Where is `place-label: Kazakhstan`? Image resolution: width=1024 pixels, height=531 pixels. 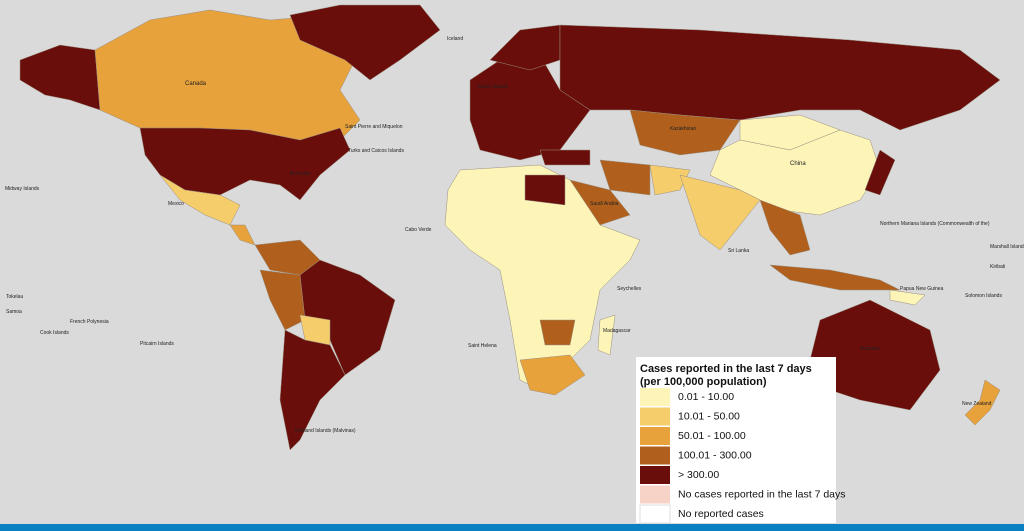
place-label: Kazakhstan is located at coordinates (683, 129).